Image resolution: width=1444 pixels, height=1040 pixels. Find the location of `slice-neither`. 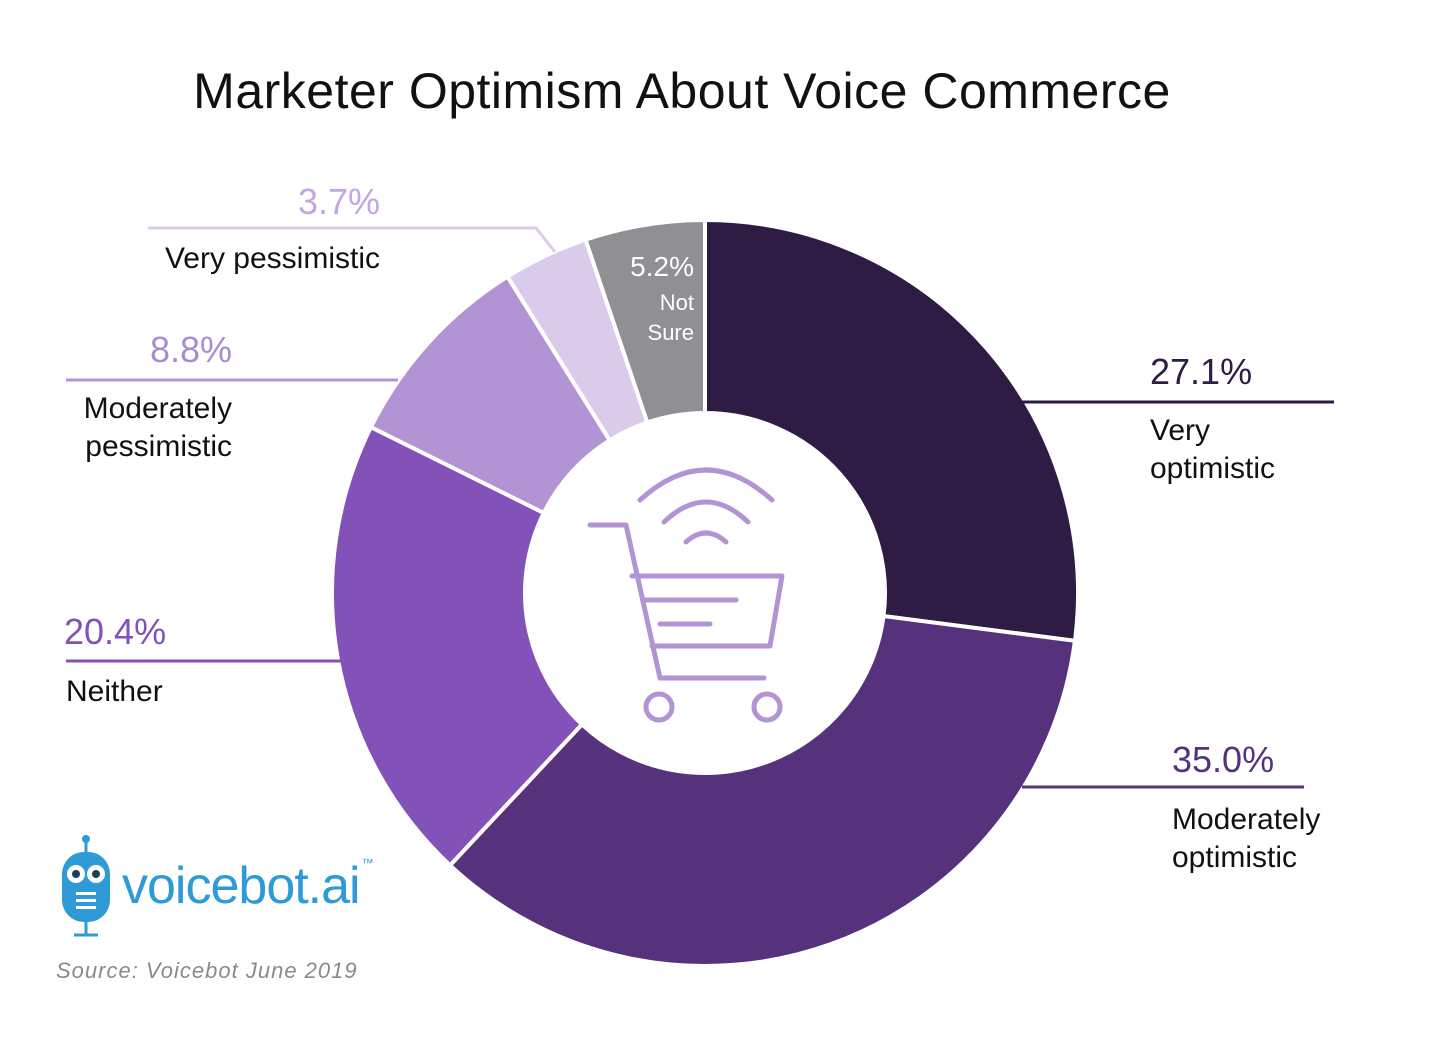

slice-neither is located at coordinates (457, 646).